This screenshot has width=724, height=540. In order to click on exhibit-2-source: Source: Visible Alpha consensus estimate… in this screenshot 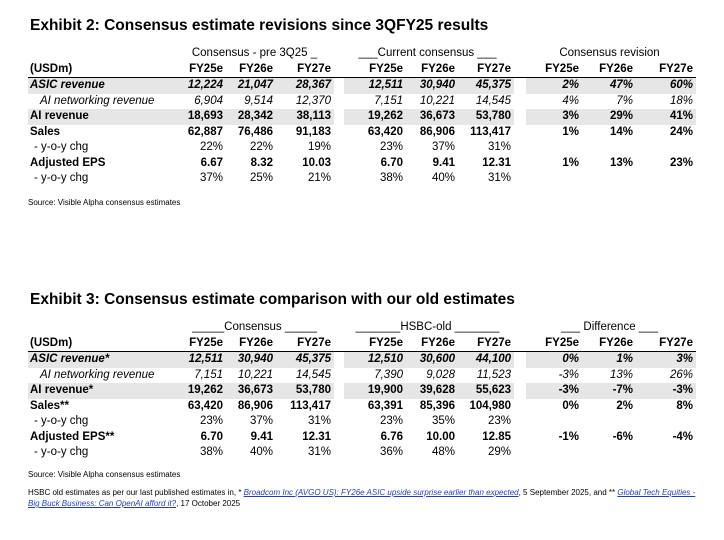, I will do `click(104, 202)`.